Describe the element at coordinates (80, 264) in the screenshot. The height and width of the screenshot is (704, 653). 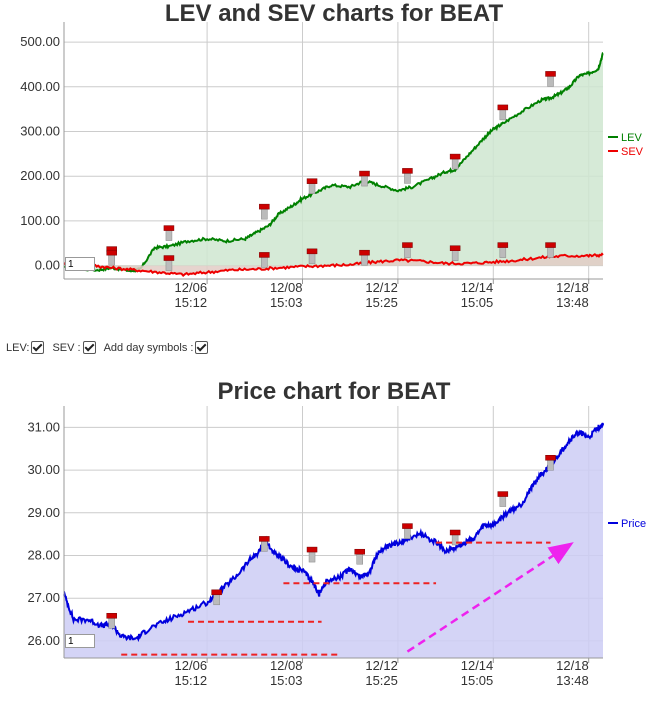
I see `lev-sev-navigator-input: 1` at that location.